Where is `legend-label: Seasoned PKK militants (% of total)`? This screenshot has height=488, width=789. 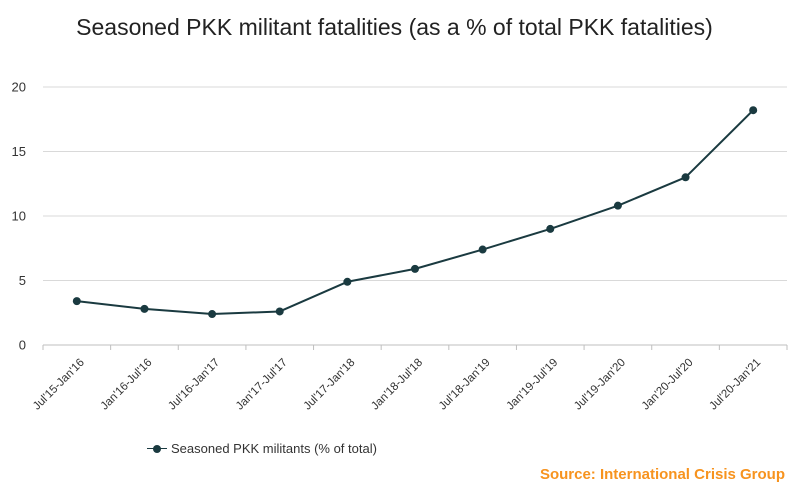 legend-label: Seasoned PKK militants (% of total) is located at coordinates (274, 448).